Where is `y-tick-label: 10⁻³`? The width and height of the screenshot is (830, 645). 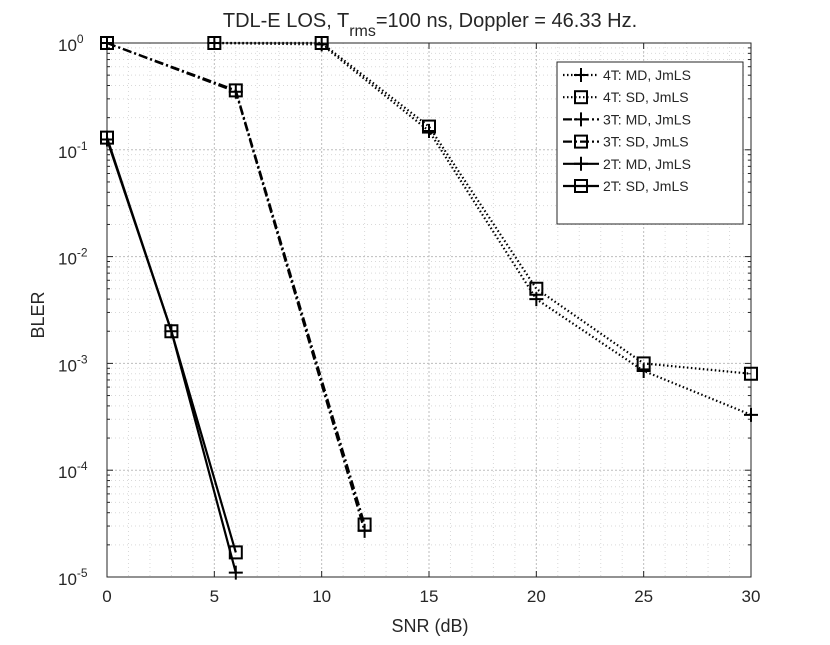 y-tick-label: 10⁻³ is located at coordinates (73, 363).